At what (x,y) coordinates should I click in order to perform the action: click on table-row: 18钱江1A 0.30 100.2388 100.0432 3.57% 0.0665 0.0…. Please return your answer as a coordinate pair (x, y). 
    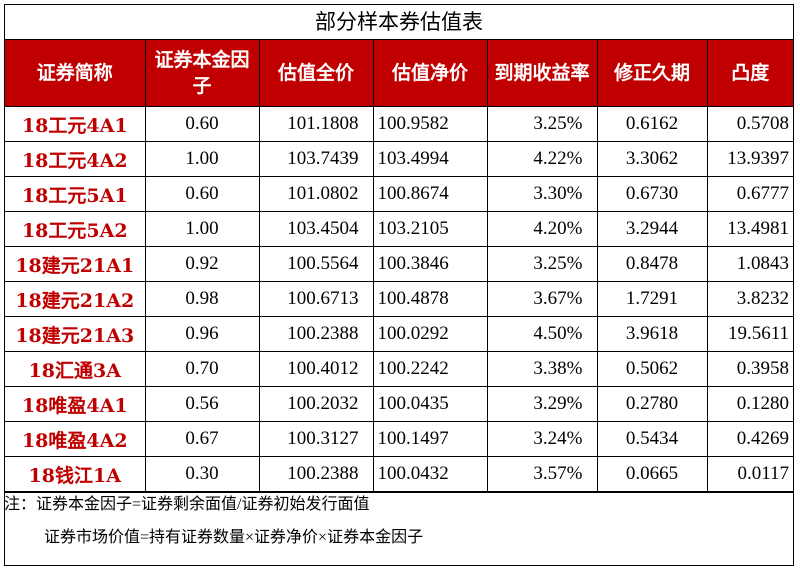
    Looking at the image, I should click on (399, 474).